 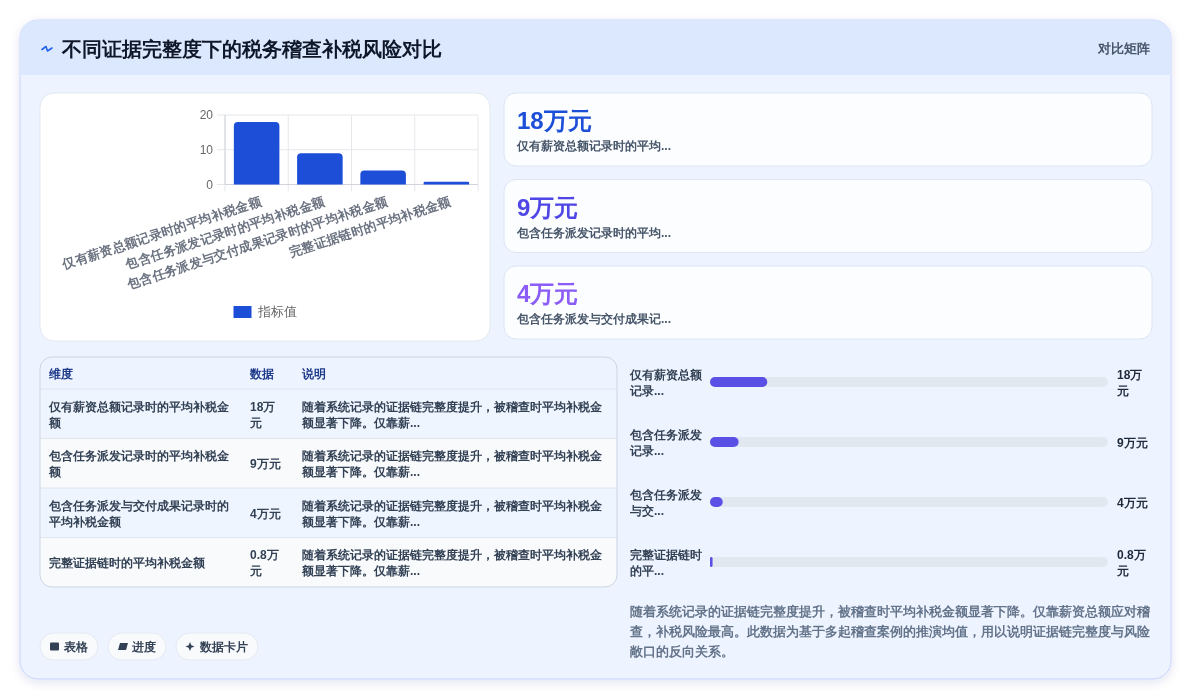 I want to click on data-label: 4万元, so click(x=1132, y=503).